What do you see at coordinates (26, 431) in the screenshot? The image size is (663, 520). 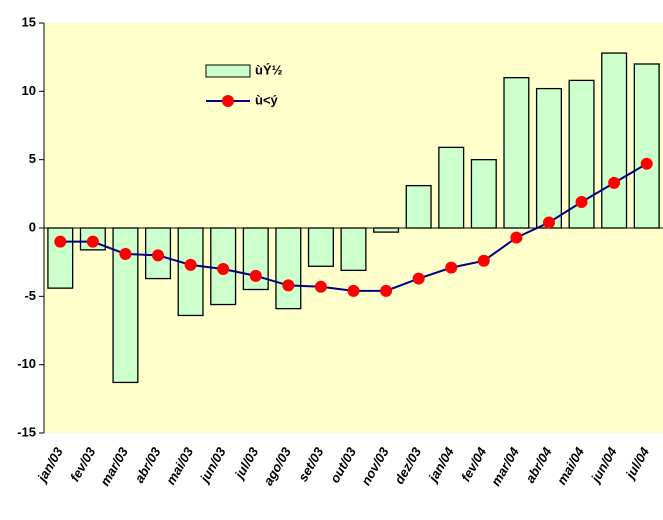 I see `y-tick-label: -15` at bounding box center [26, 431].